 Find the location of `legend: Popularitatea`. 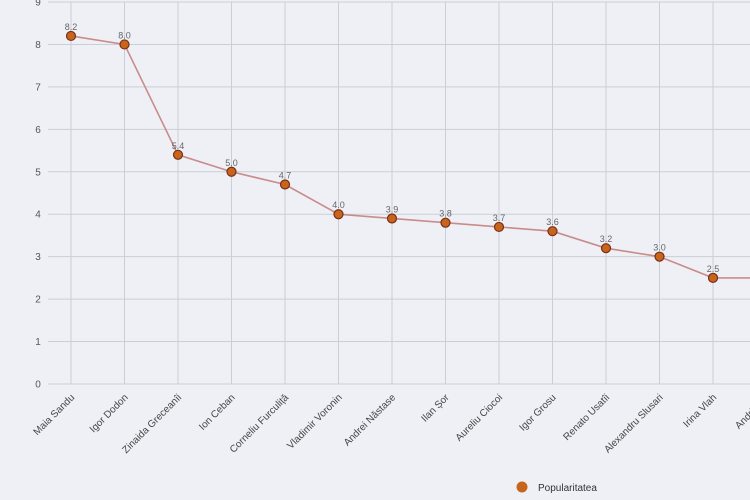

legend: Popularitatea is located at coordinates (556, 487).